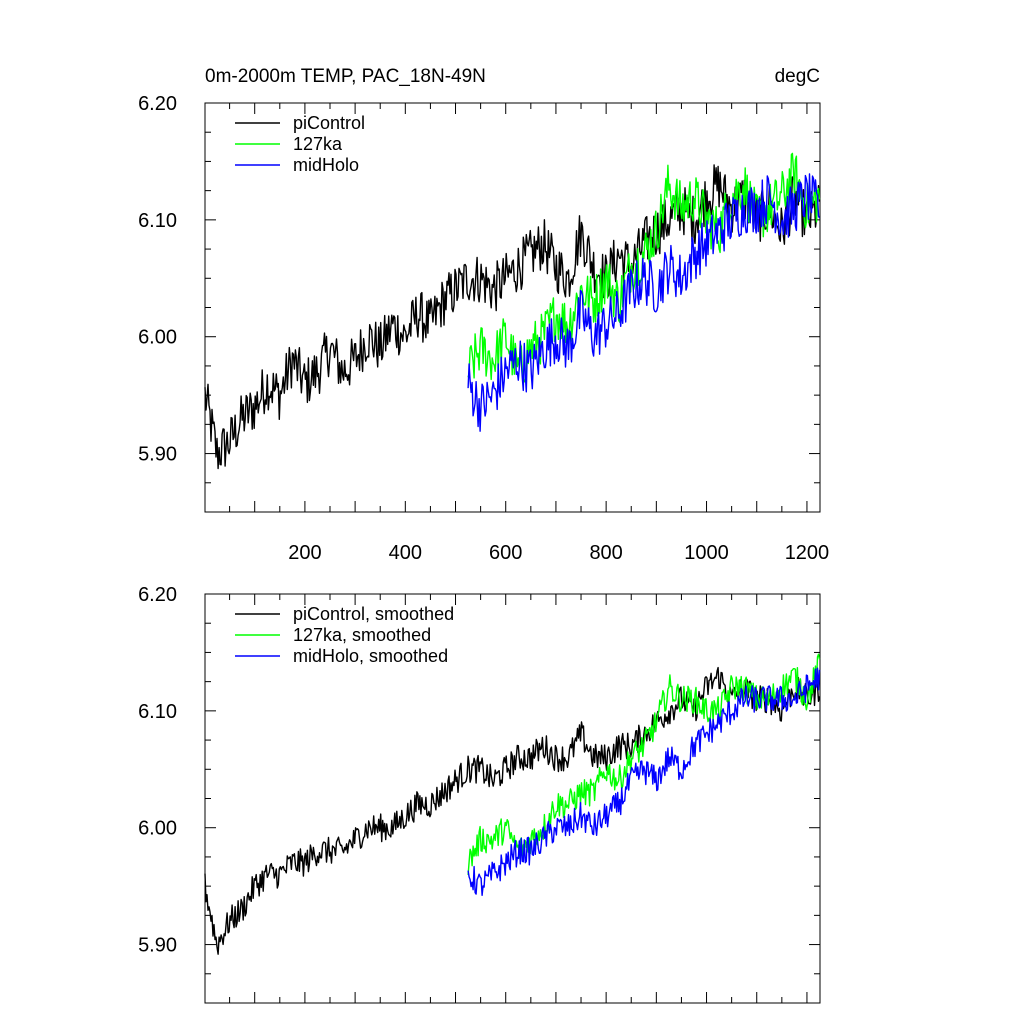  Describe the element at coordinates (326, 165) in the screenshot. I see `legend-label: midHolo` at that location.